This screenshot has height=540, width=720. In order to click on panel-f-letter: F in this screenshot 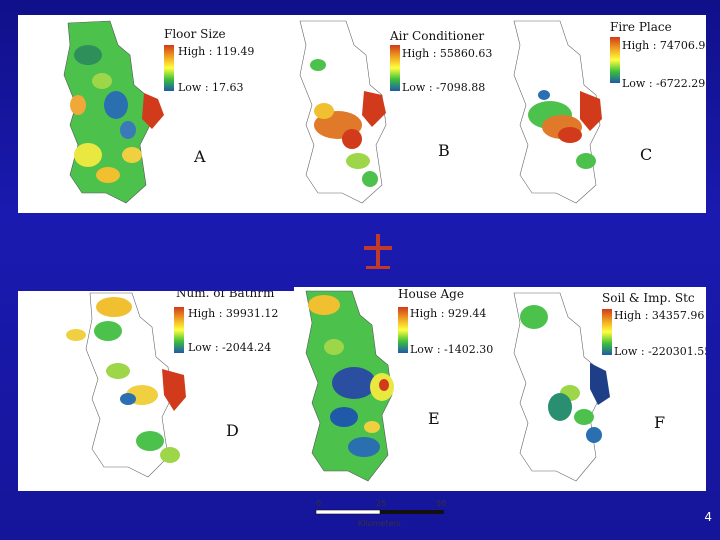, I will do `click(660, 422)`.